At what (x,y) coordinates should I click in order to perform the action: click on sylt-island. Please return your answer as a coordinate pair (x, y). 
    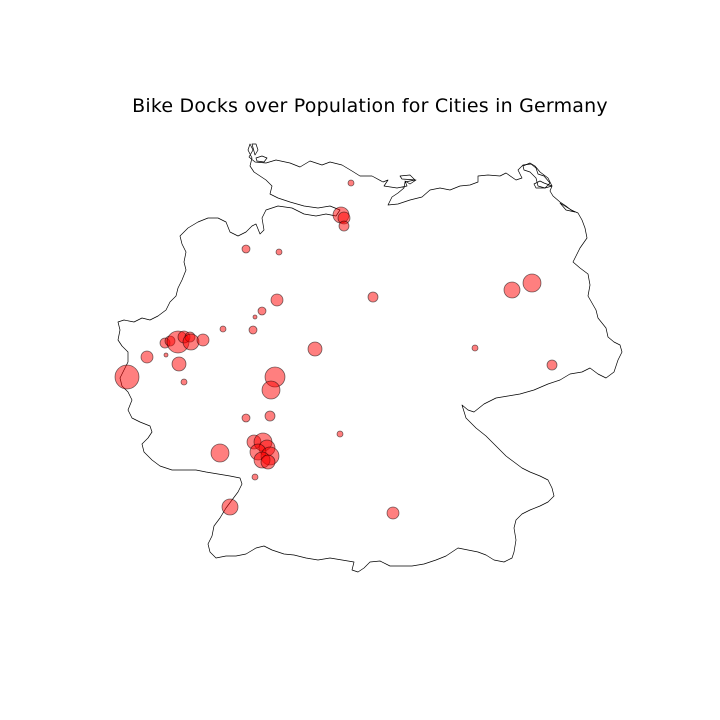
    Looking at the image, I should click on (255, 149).